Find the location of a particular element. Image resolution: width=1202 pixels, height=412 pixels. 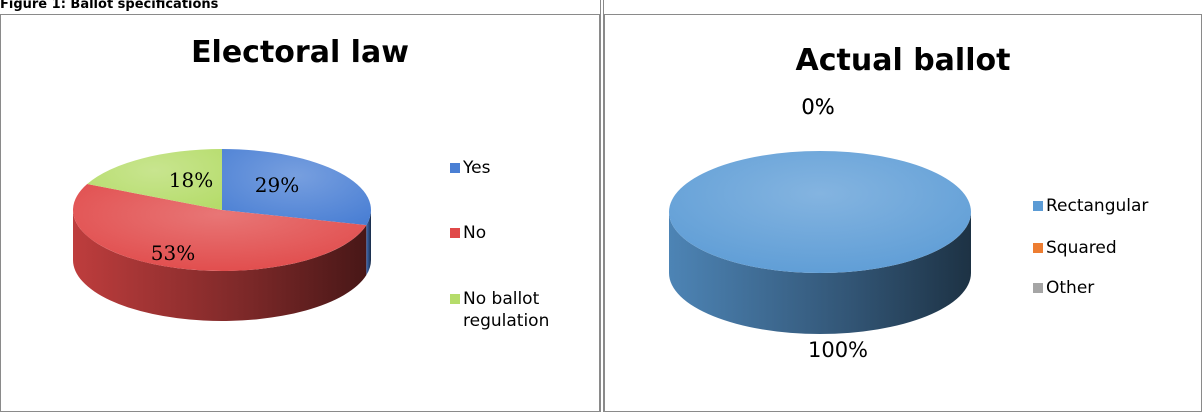

legend-item-rectangular: Rectangular is located at coordinates (1090, 206).